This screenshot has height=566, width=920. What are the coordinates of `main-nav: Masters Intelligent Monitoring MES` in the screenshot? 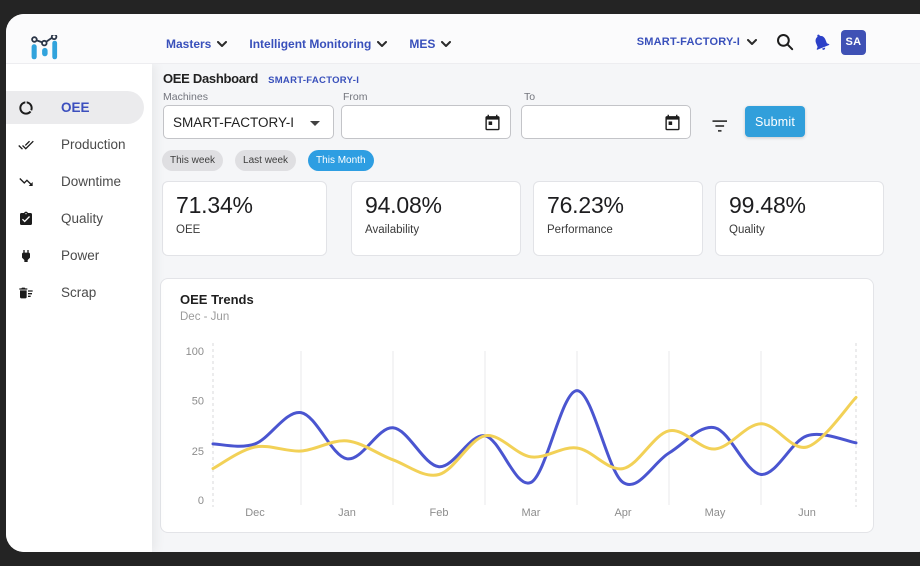 It's located at (309, 39).